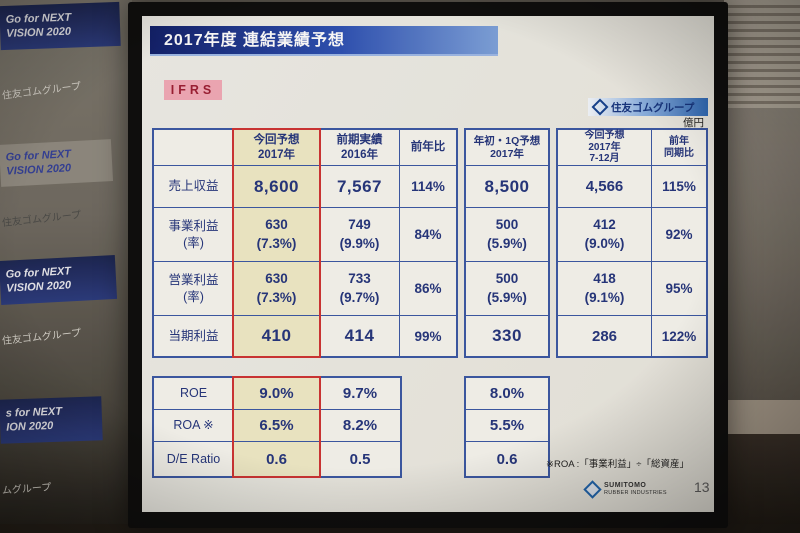 The height and width of the screenshot is (533, 800). I want to click on logo-text: SUMITOMO RUBBER INDUSTRIES, so click(635, 489).